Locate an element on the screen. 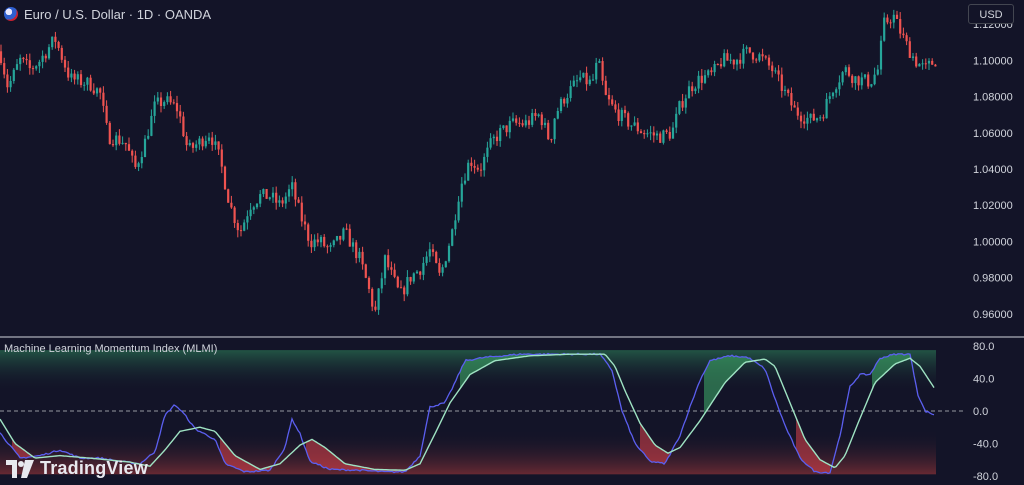 The height and width of the screenshot is (485, 1024). tradingview-logo-icon is located at coordinates (20, 468).